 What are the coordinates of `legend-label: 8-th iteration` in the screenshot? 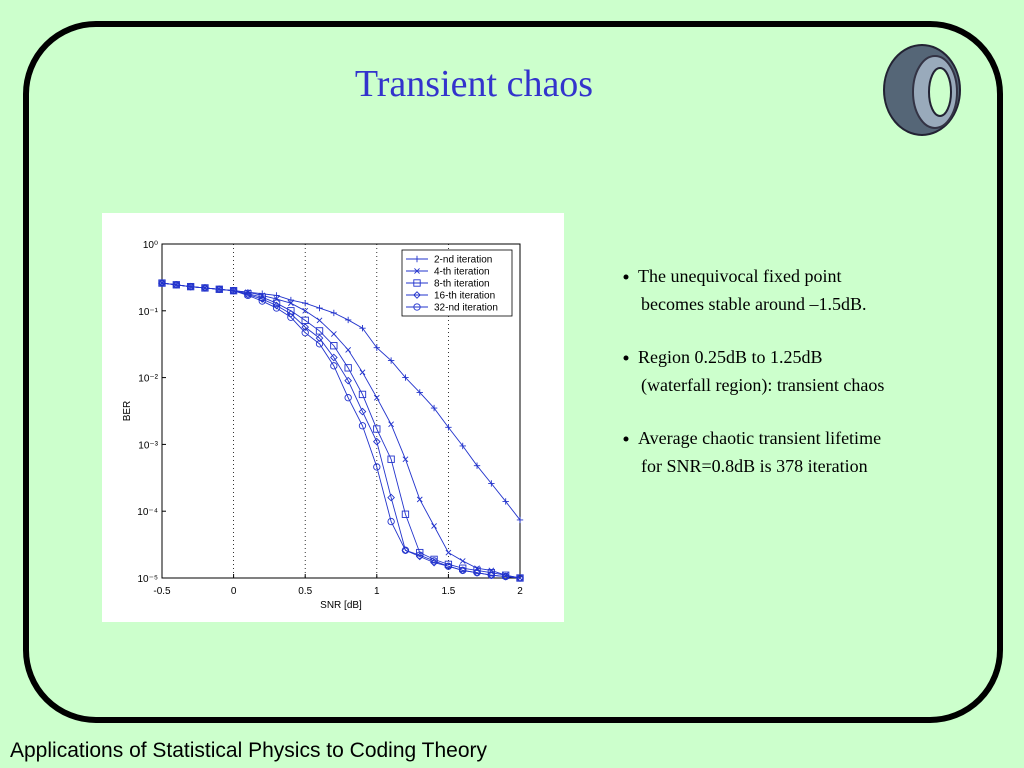 It's located at (462, 284).